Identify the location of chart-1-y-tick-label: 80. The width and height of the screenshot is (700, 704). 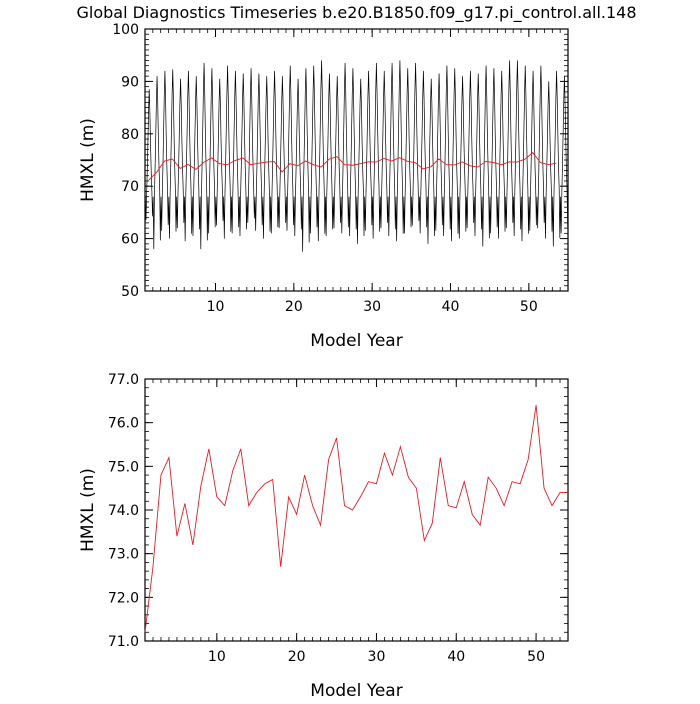
(130, 135).